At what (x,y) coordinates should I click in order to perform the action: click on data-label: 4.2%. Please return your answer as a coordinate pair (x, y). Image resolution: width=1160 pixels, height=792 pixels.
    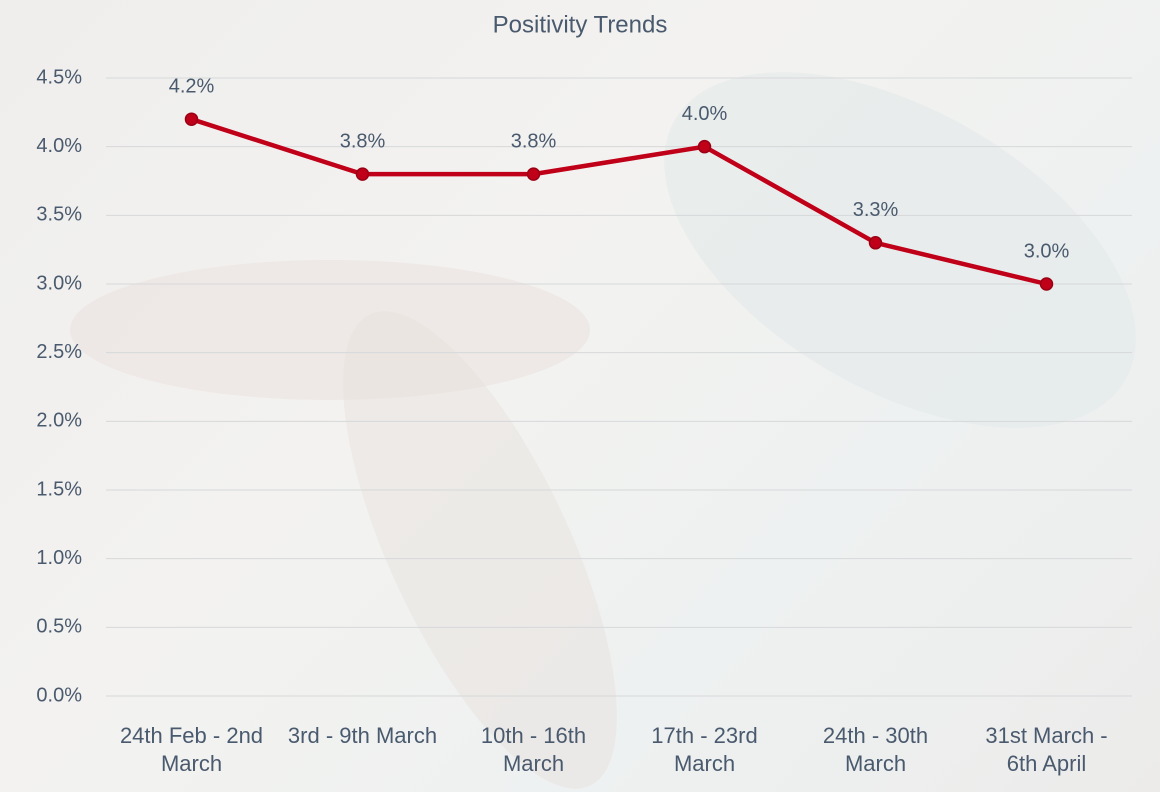
    Looking at the image, I should click on (192, 86).